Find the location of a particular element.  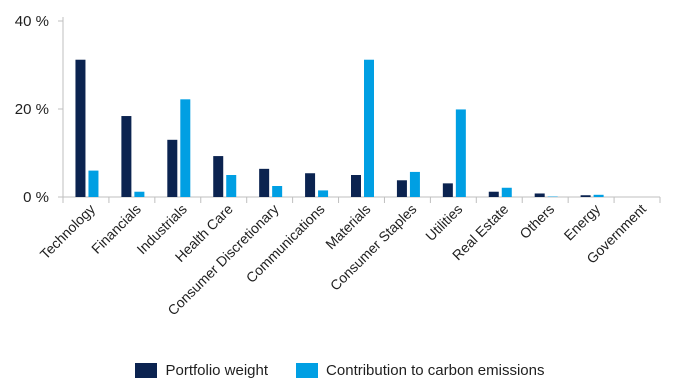

x-tick-label: Others is located at coordinates (536, 221).